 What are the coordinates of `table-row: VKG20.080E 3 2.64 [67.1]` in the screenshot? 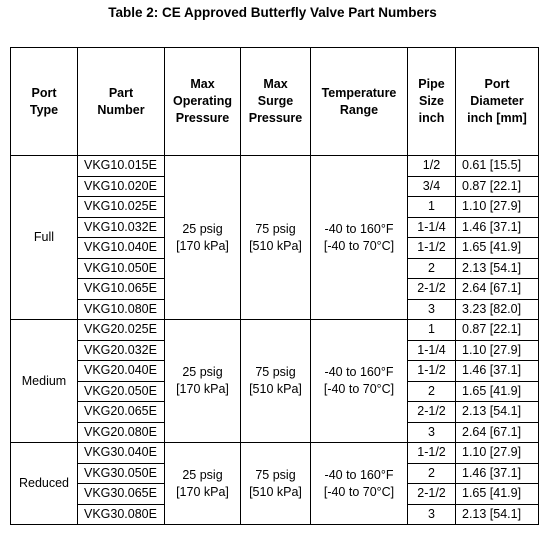 It's located at (275, 432).